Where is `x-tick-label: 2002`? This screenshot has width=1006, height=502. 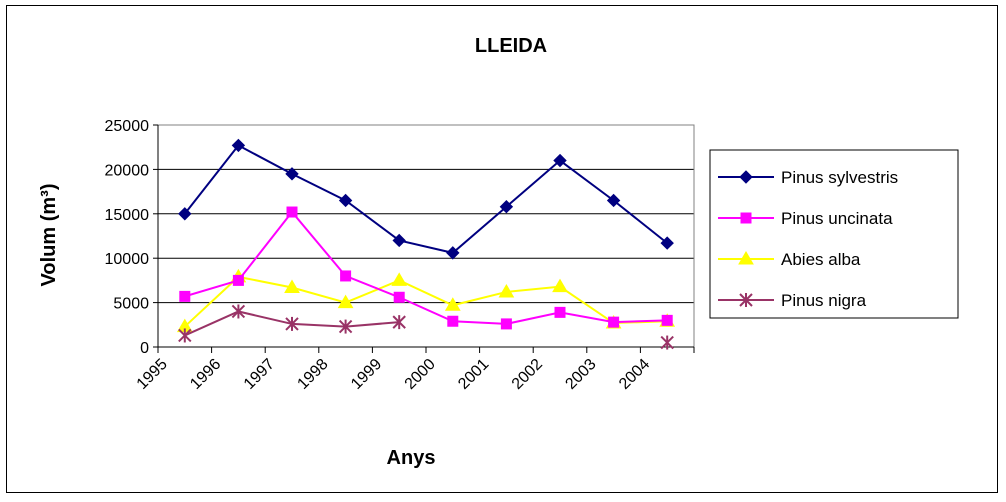 x-tick-label: 2002 is located at coordinates (527, 374).